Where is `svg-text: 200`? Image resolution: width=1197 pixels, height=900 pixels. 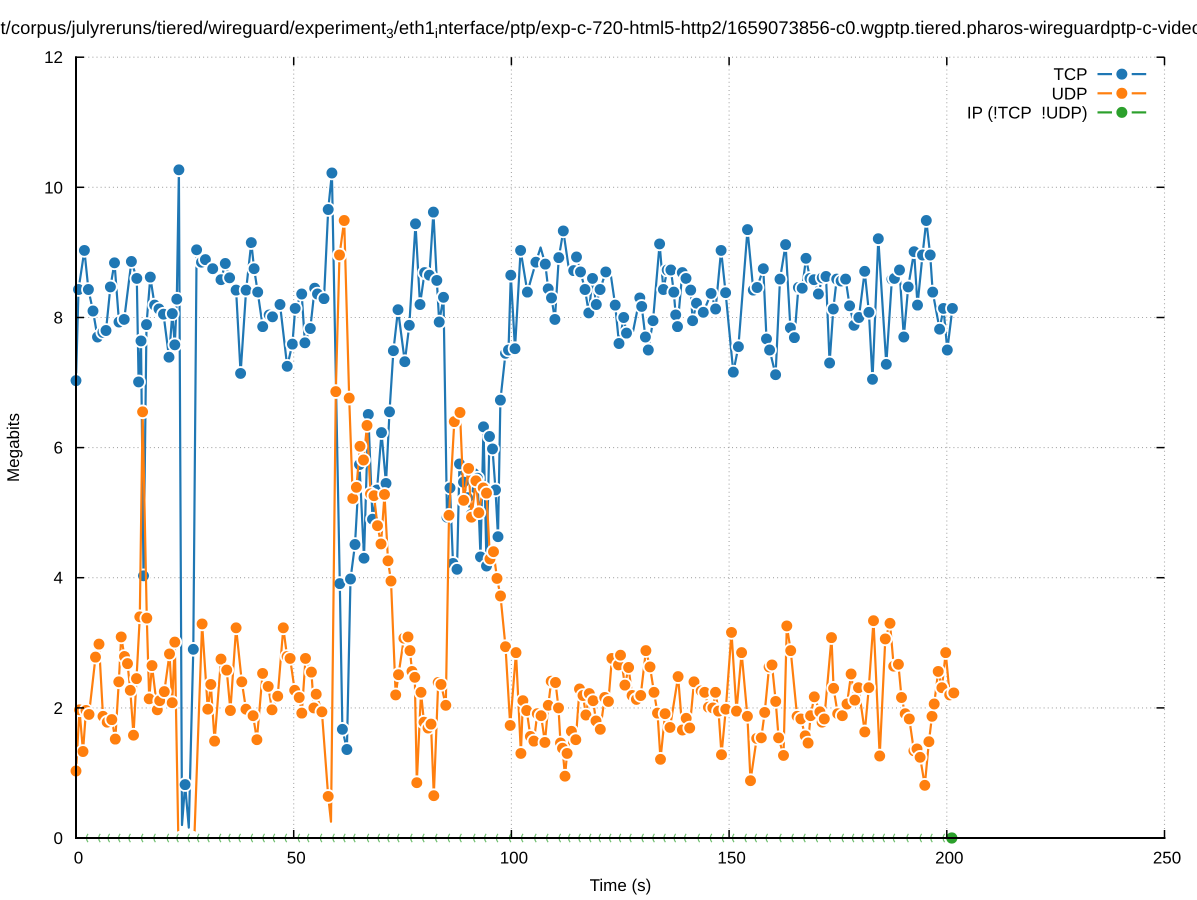
svg-text: 200 is located at coordinates (949, 858).